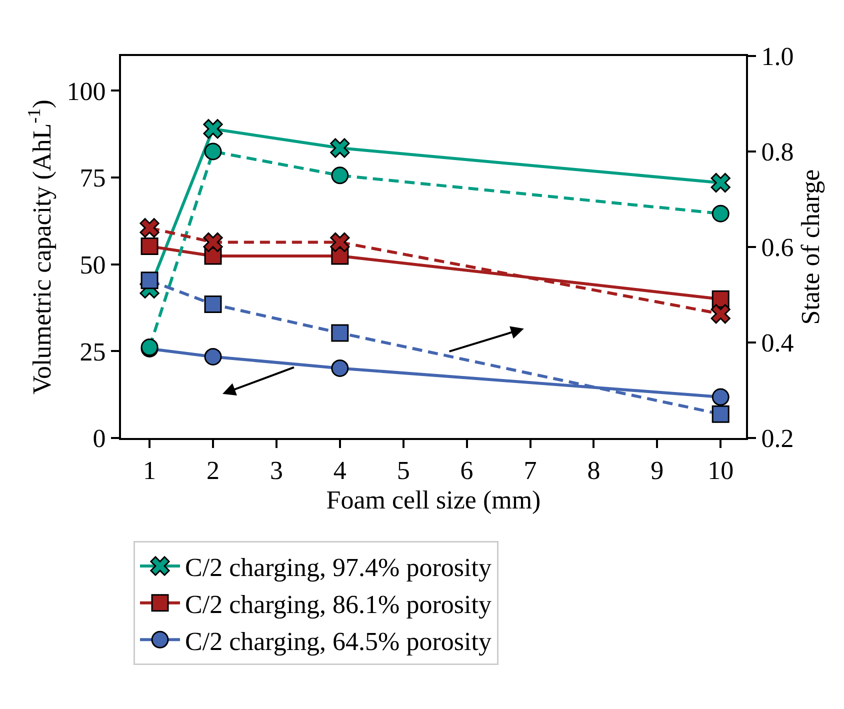 This screenshot has width=844, height=709. What do you see at coordinates (657, 471) in the screenshot?
I see `x-tick-label: 9` at bounding box center [657, 471].